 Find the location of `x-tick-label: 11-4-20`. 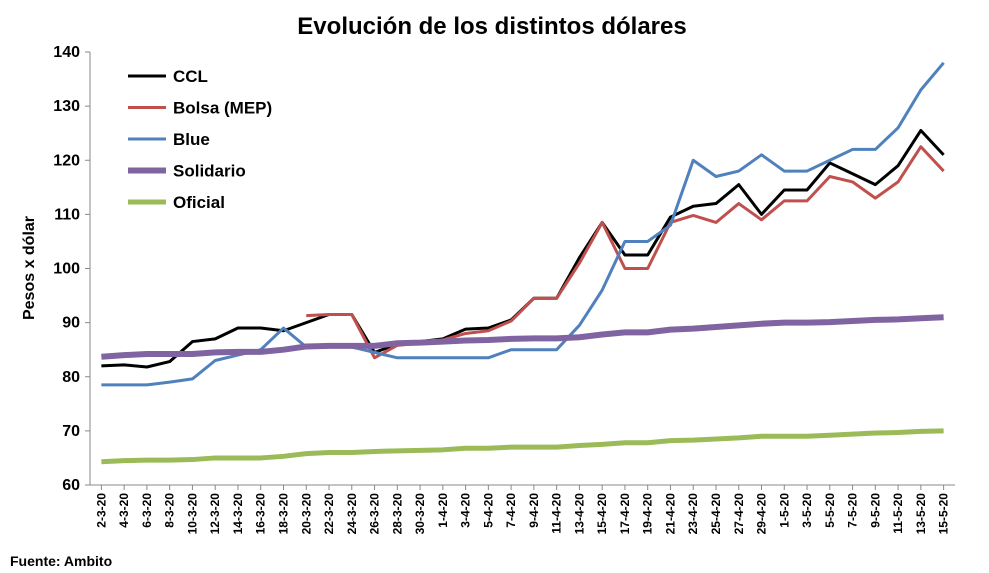

x-tick-label: 11-4-20 is located at coordinates (557, 513).